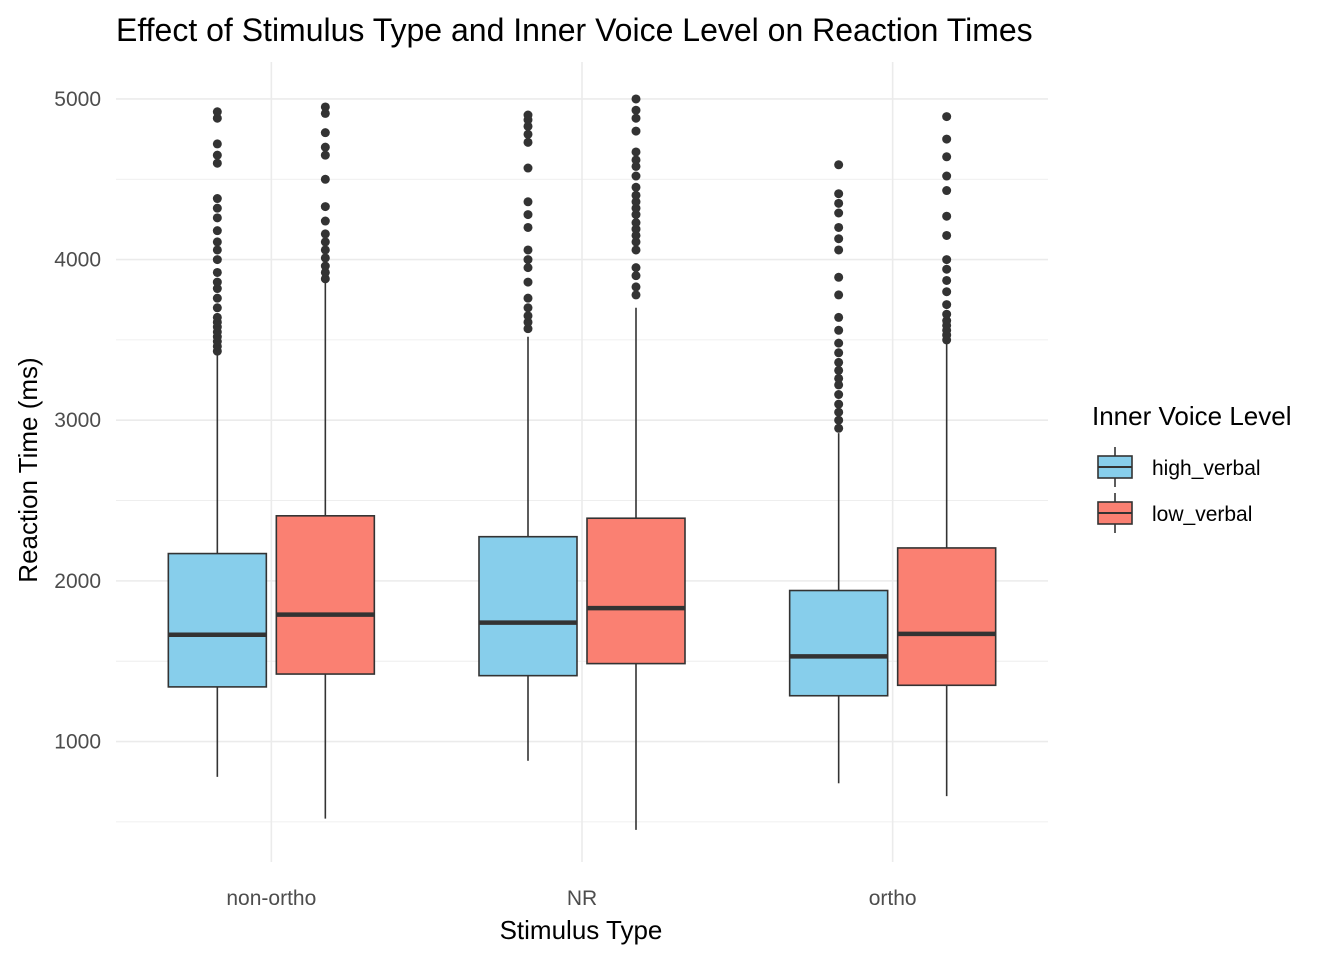 The width and height of the screenshot is (1344, 960). Describe the element at coordinates (325, 460) in the screenshot. I see `box-low_verbal-non-ortho` at that location.